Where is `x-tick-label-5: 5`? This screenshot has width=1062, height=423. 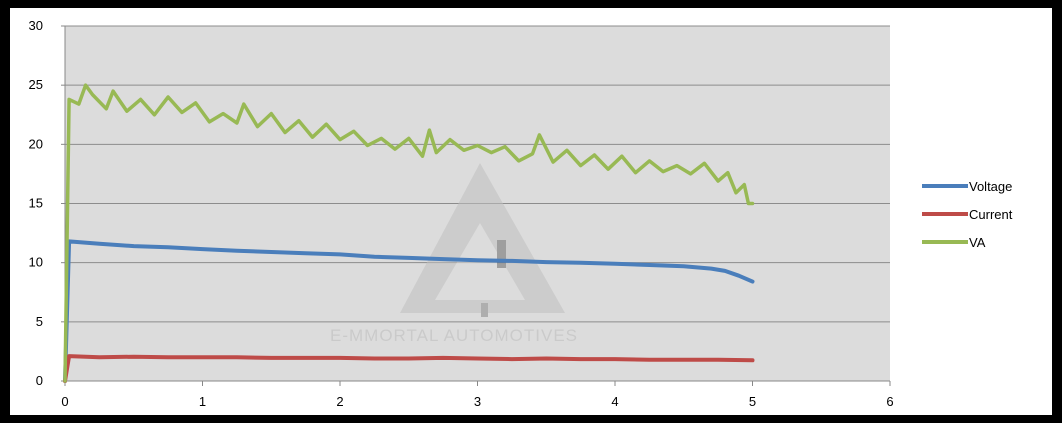 x-tick-label-5: 5 is located at coordinates (752, 401).